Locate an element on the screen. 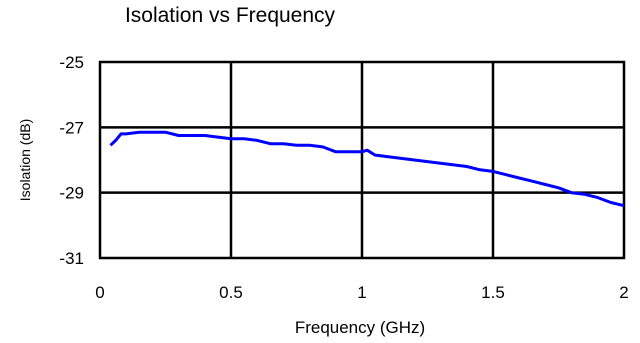  x-tick-label: 1.5 is located at coordinates (493, 292).